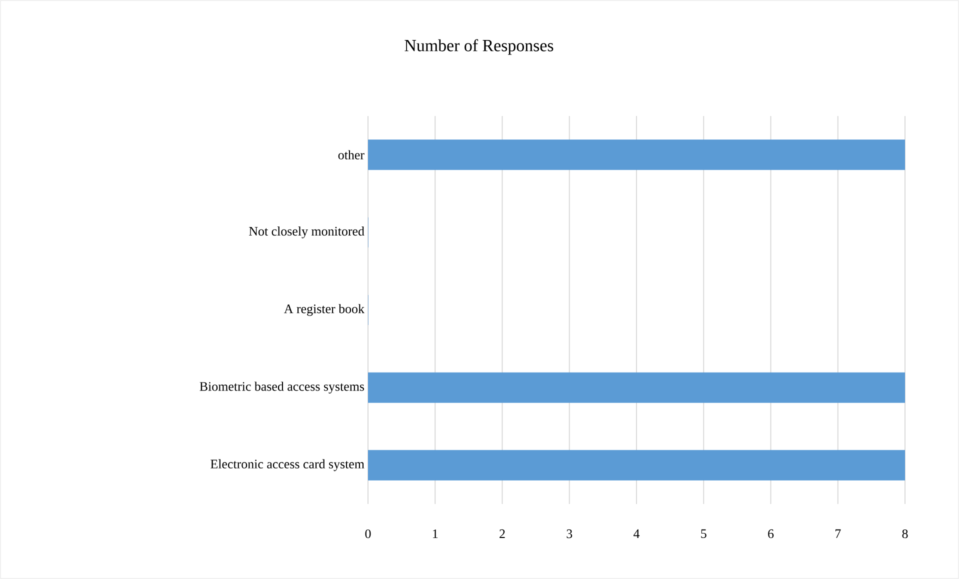 The width and height of the screenshot is (959, 579). I want to click on x-tick-label: 3, so click(569, 533).